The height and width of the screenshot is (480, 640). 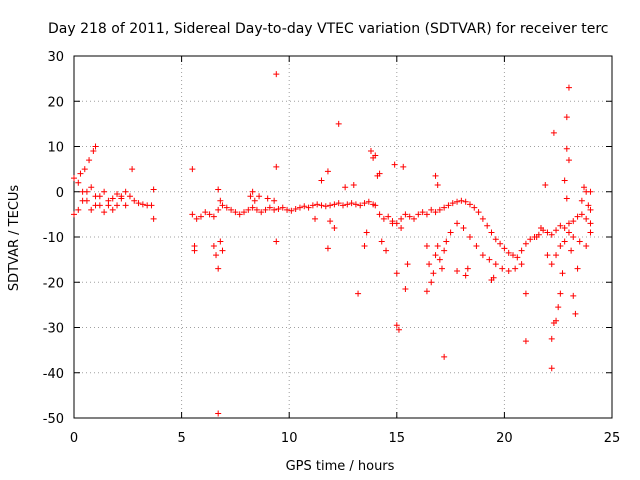 I want to click on y-tick-label: -10, so click(x=53, y=238).